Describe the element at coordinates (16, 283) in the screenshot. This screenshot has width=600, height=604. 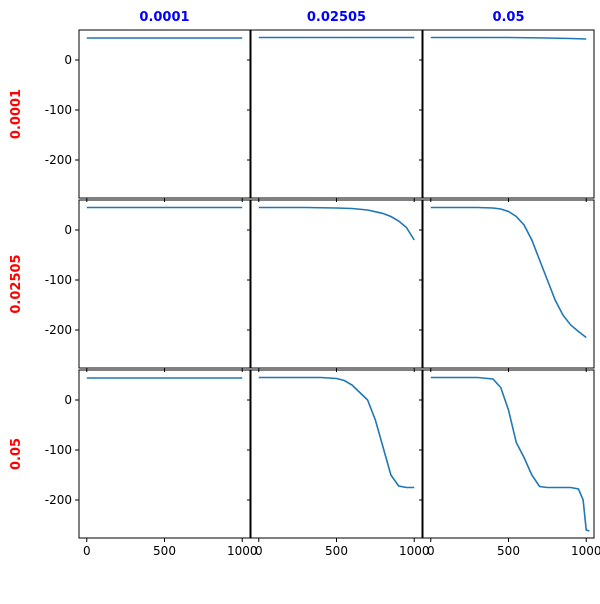
I see `row-label: 0.02505` at that location.